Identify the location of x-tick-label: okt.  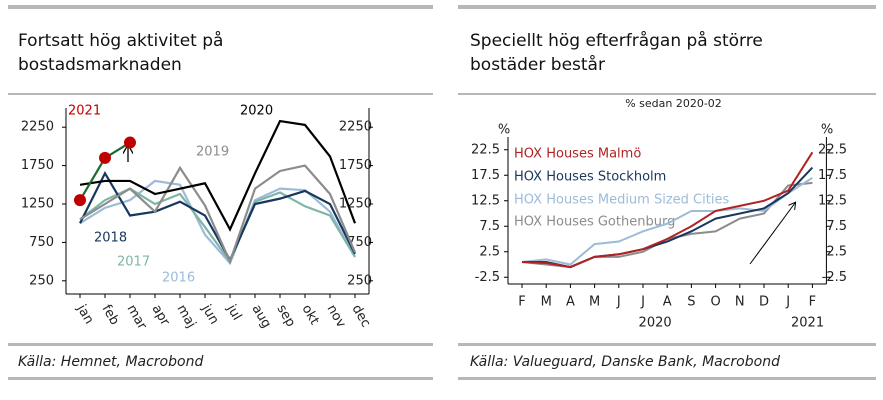
(310, 314).